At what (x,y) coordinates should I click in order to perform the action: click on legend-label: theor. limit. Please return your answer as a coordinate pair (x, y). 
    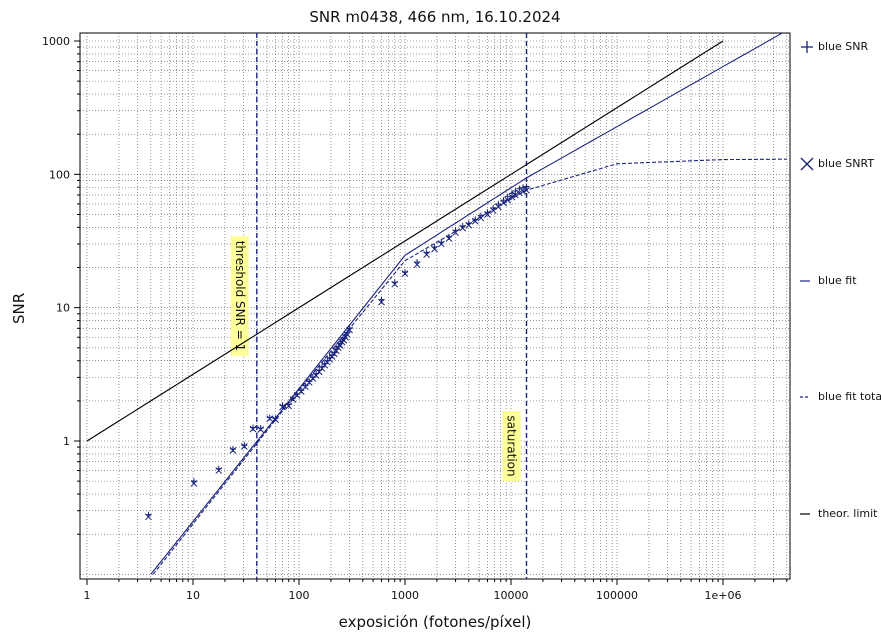
    Looking at the image, I should click on (848, 513).